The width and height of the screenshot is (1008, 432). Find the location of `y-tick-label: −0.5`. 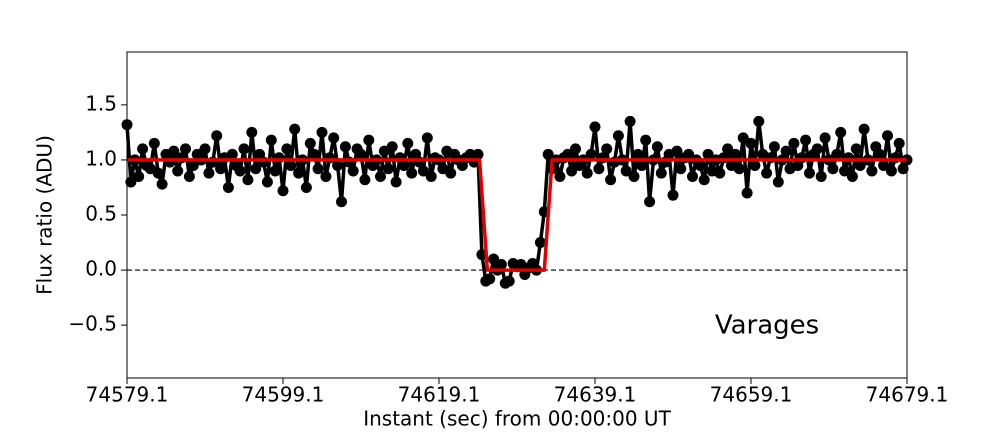

y-tick-label: −0.5 is located at coordinates (92, 324).